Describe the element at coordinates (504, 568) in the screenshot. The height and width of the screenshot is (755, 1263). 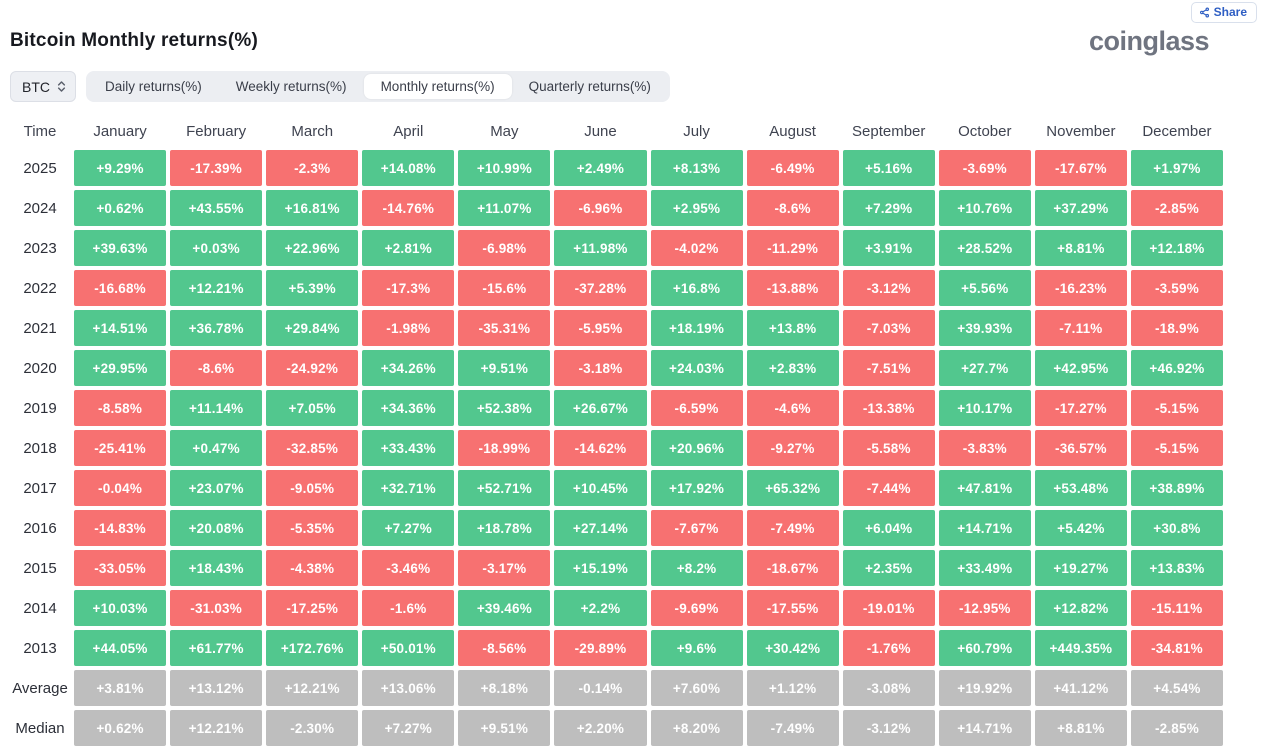
I see `return-cell-2015-may: -3.17%` at that location.